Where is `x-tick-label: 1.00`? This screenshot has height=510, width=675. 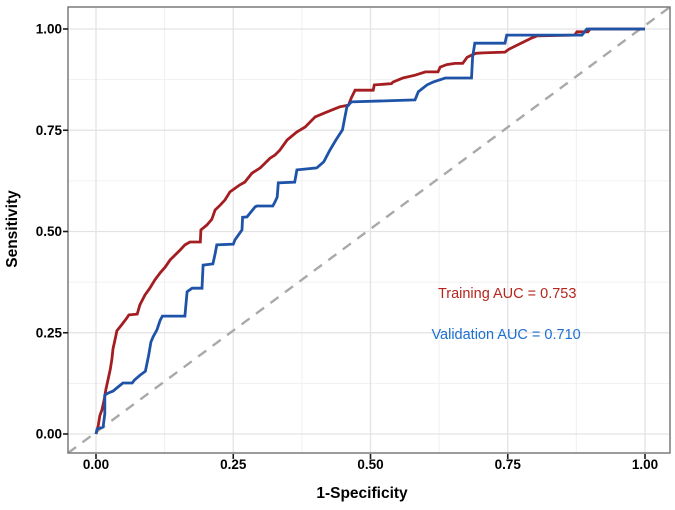 x-tick-label: 1.00 is located at coordinates (645, 464).